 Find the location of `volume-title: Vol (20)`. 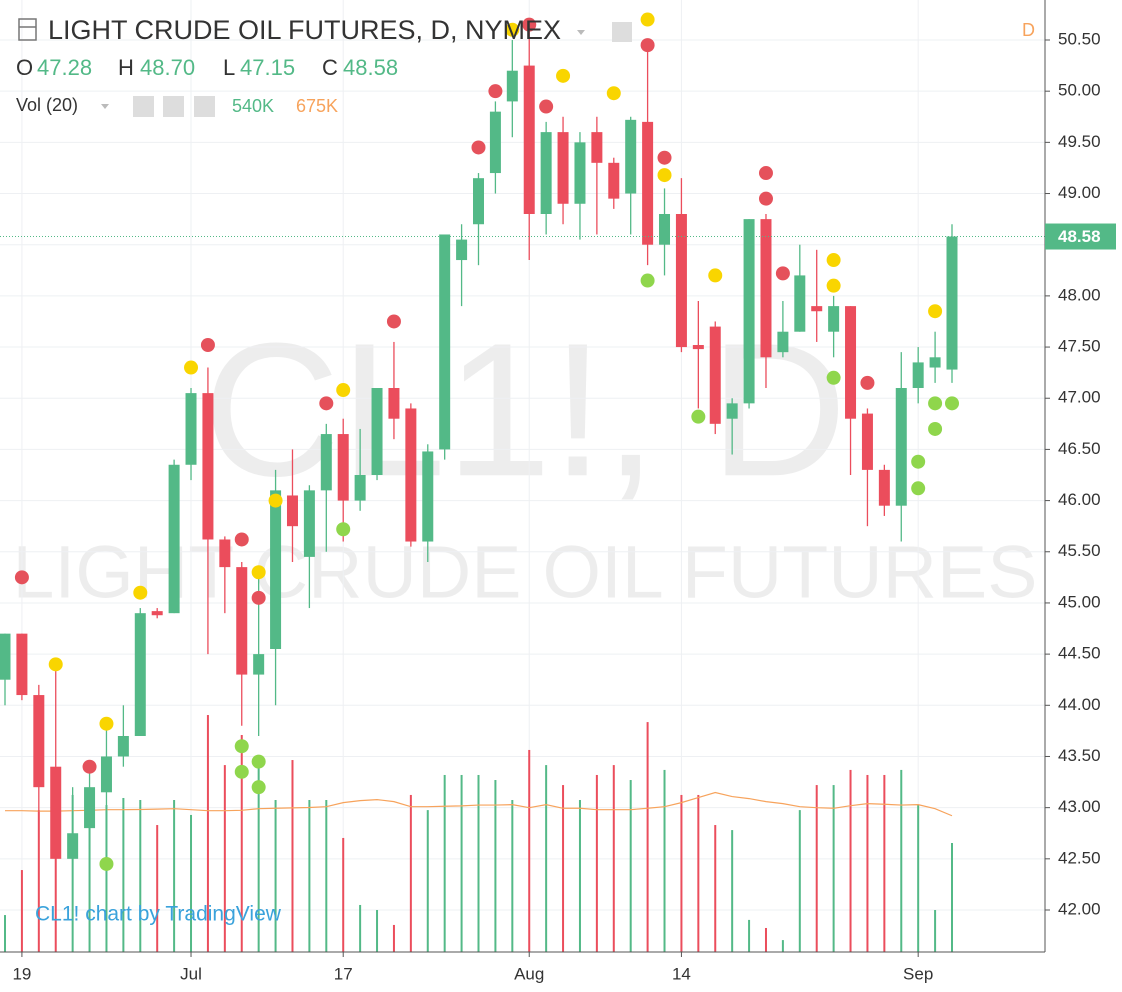

volume-title: Vol (20) is located at coordinates (47, 105).